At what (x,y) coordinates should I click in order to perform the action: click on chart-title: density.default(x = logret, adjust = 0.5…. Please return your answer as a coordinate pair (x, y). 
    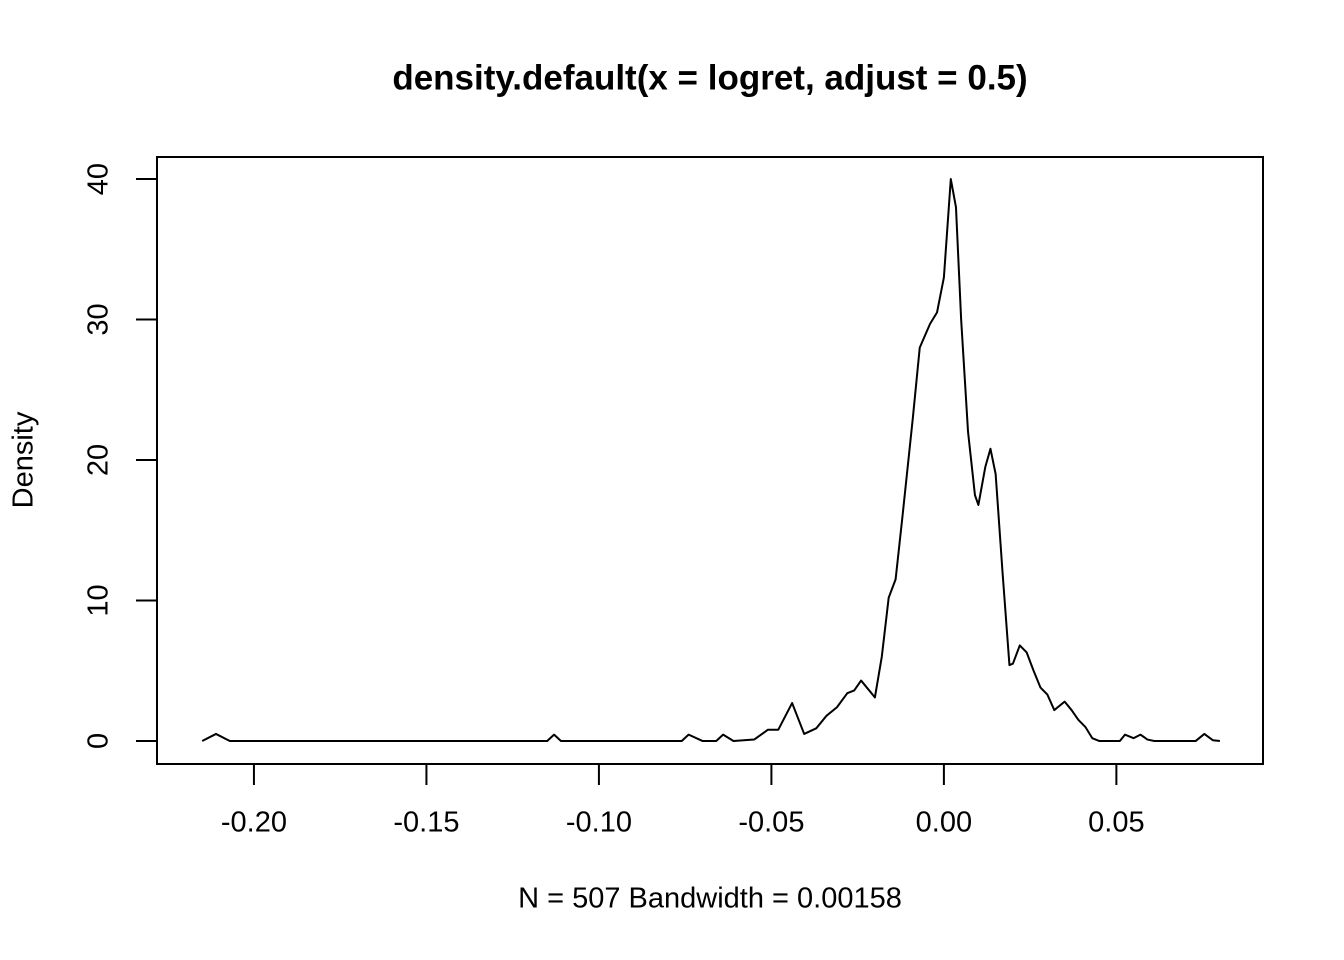
    Looking at the image, I should click on (709, 77).